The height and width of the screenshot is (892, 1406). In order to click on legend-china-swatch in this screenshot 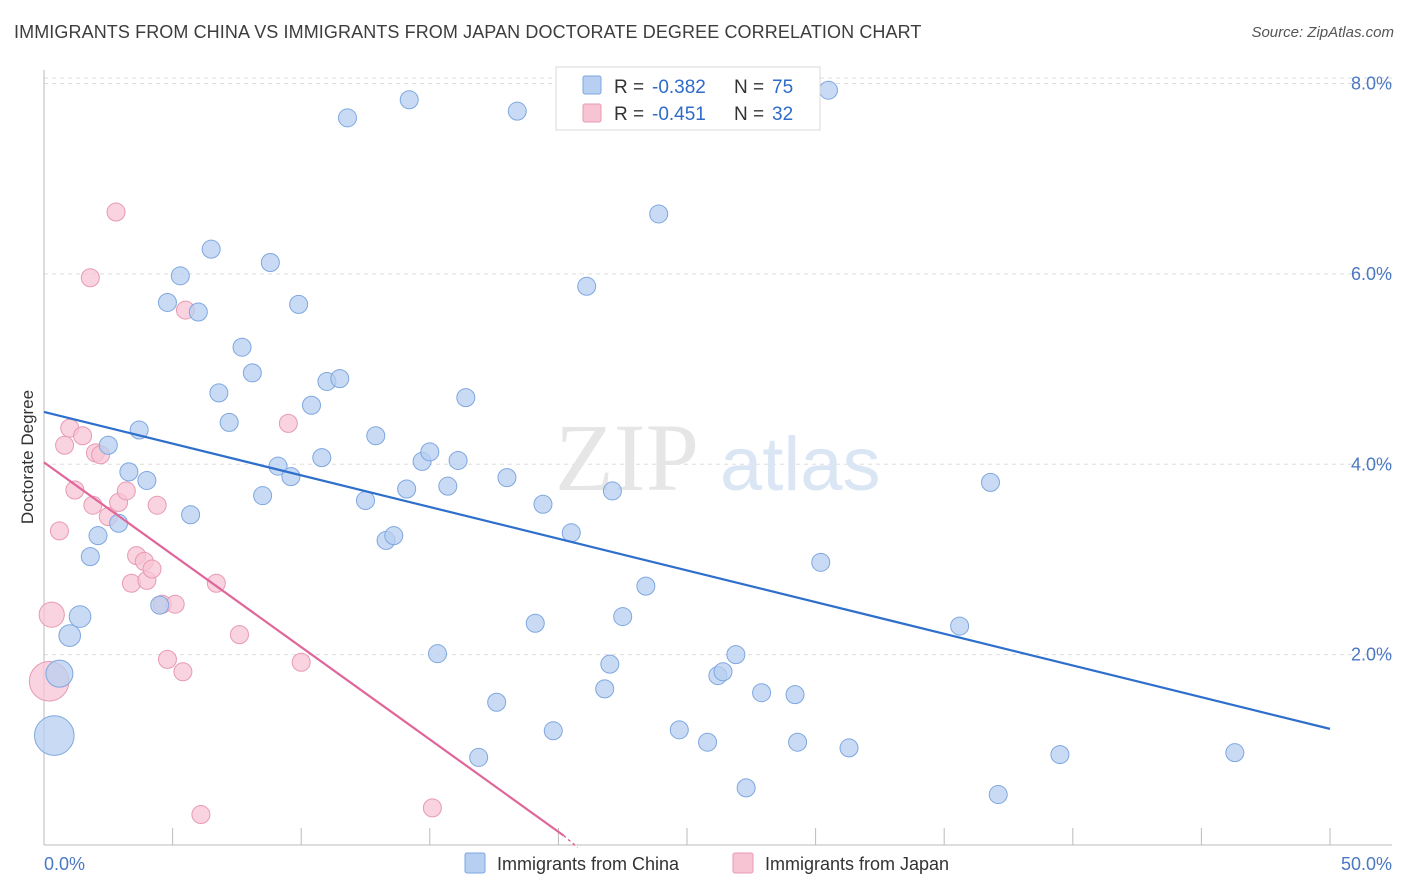, I will do `click(475, 863)`.